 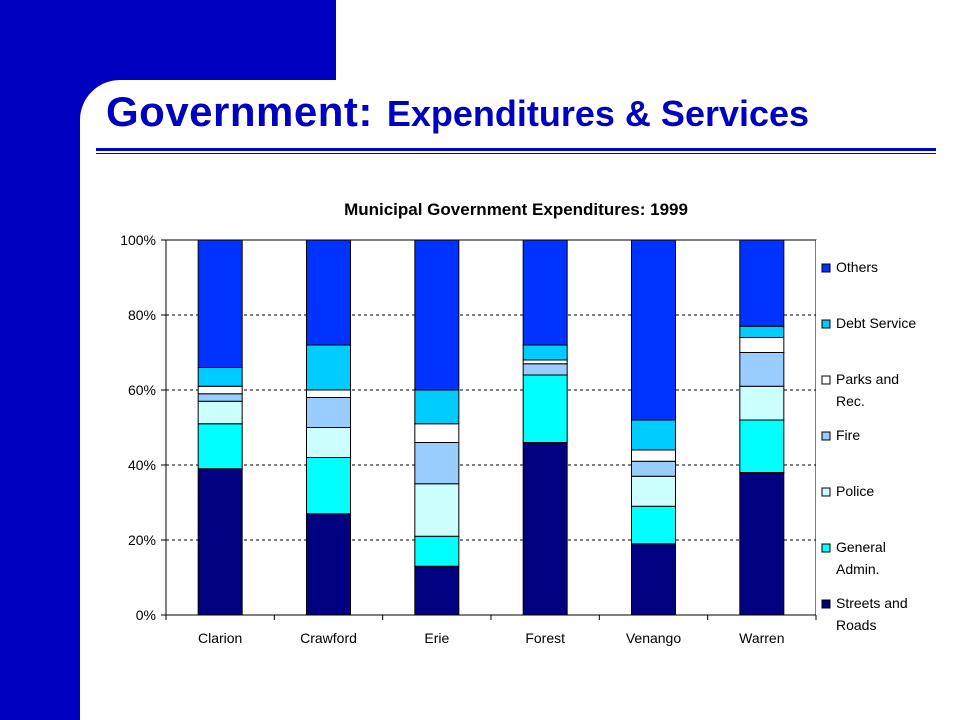 What do you see at coordinates (142, 315) in the screenshot?
I see `y-tick-label: 80%` at bounding box center [142, 315].